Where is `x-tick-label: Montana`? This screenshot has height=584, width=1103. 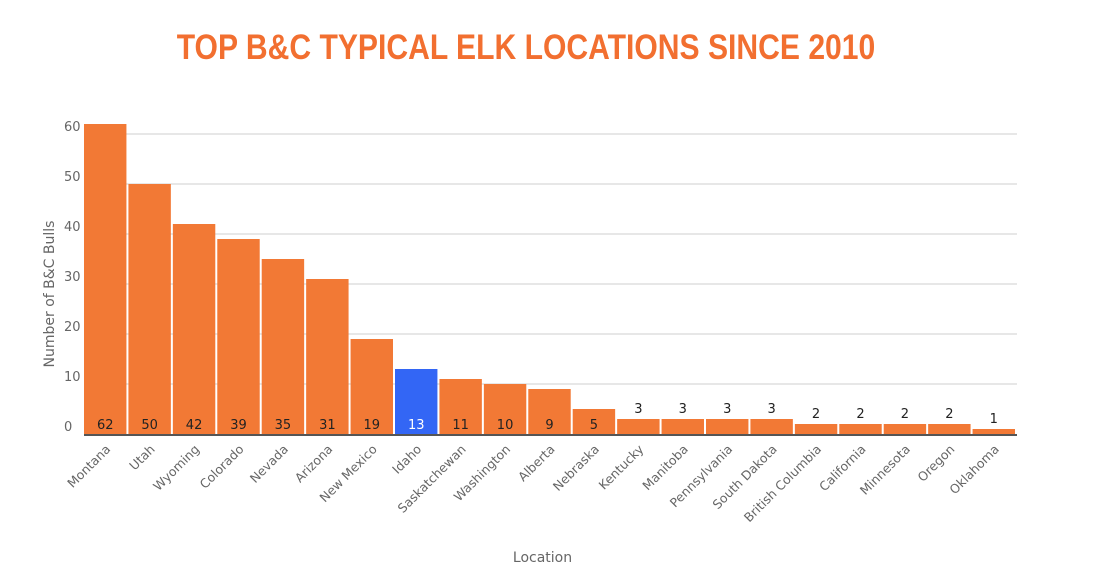
x-tick-label: Montana is located at coordinates (88, 466).